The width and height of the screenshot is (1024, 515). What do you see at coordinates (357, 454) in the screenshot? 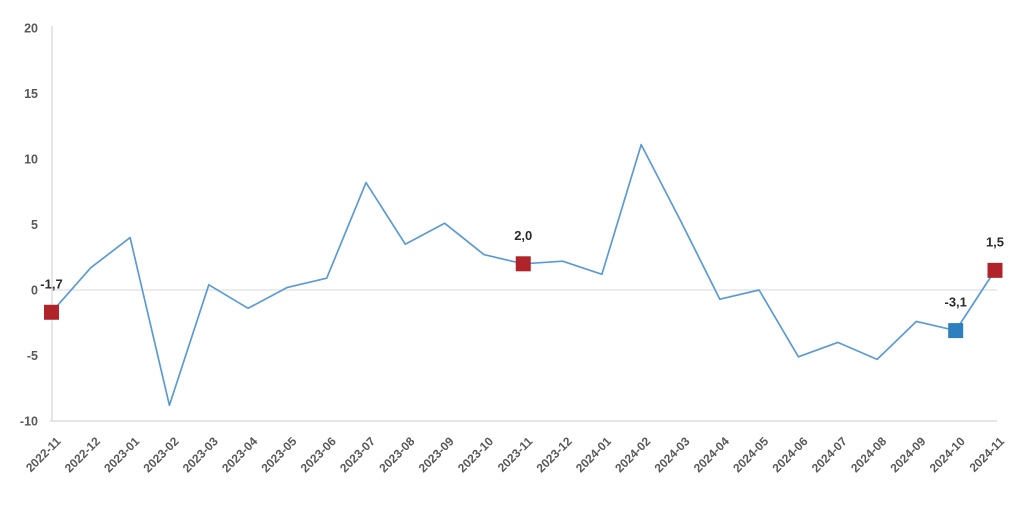
I see `x-tick-label: 2023-07` at bounding box center [357, 454].